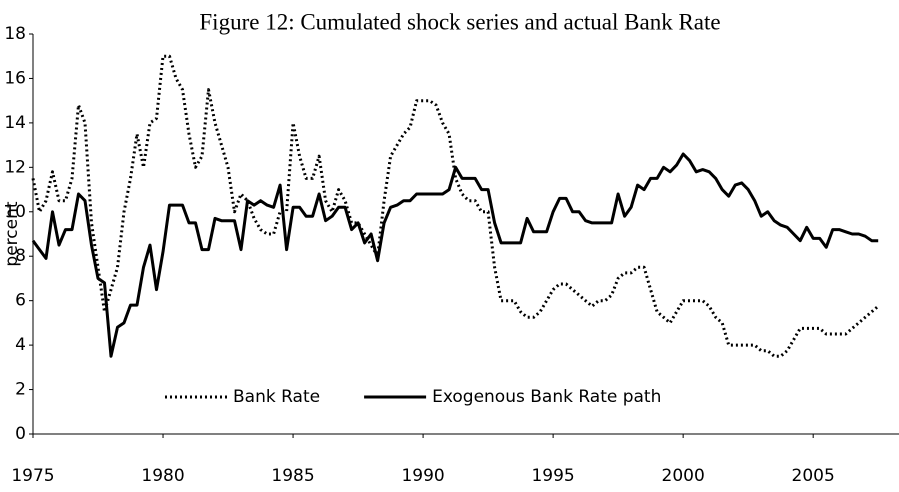 This screenshot has height=492, width=899. I want to click on y-tick-label: 18, so click(15, 34).